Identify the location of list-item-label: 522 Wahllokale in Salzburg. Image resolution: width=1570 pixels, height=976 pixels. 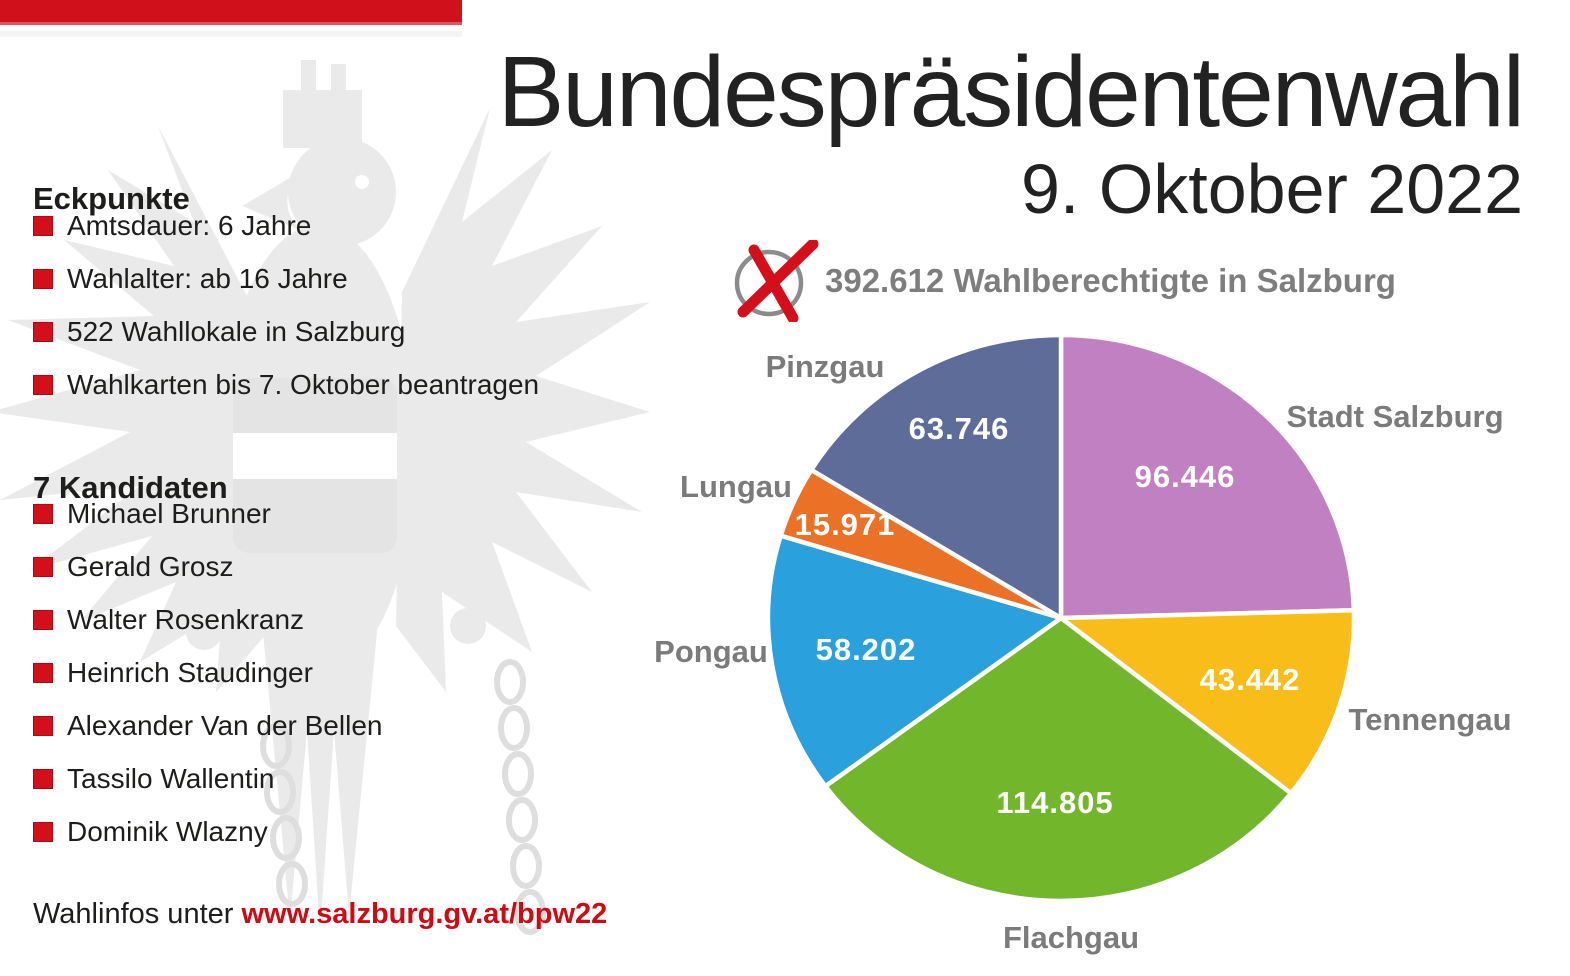
(236, 331).